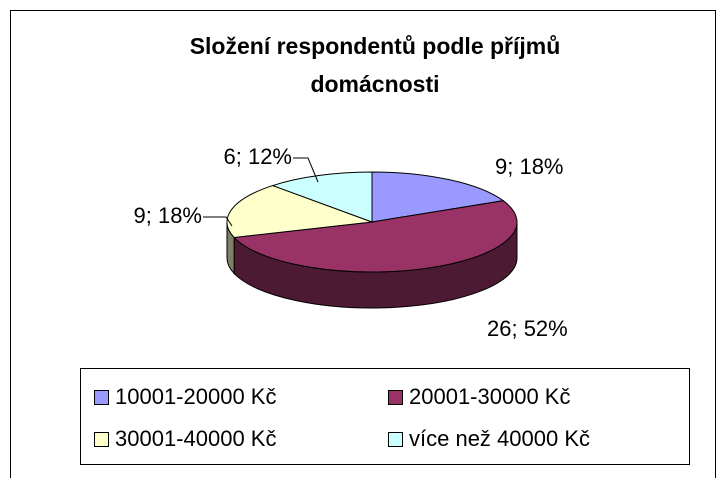 The image size is (728, 478). What do you see at coordinates (195, 438) in the screenshot?
I see `legend-label: 30001-40000 Kč` at bounding box center [195, 438].